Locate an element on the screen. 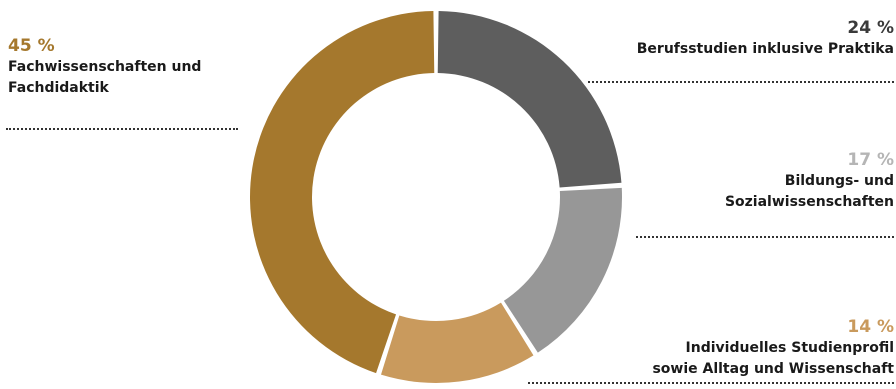 The width and height of the screenshot is (896, 389). label-bildung-line1: Bildungs- und is located at coordinates (839, 181).